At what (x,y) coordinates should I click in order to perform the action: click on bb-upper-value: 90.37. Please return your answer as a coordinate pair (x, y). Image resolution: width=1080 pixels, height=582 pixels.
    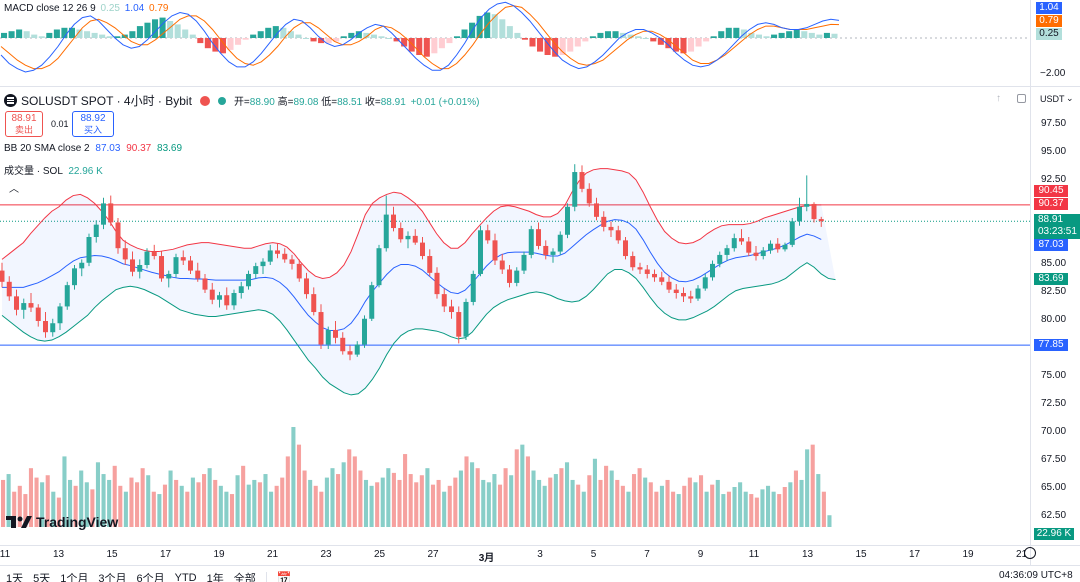
    Looking at the image, I should click on (139, 148).